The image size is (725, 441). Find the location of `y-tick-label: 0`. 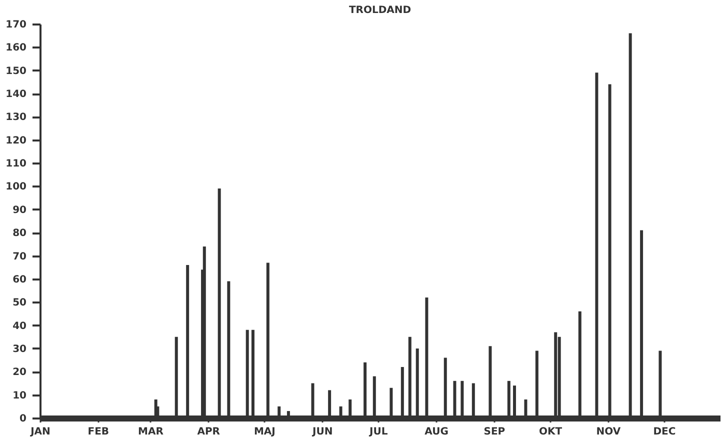

y-tick-label: 0 is located at coordinates (23, 419).